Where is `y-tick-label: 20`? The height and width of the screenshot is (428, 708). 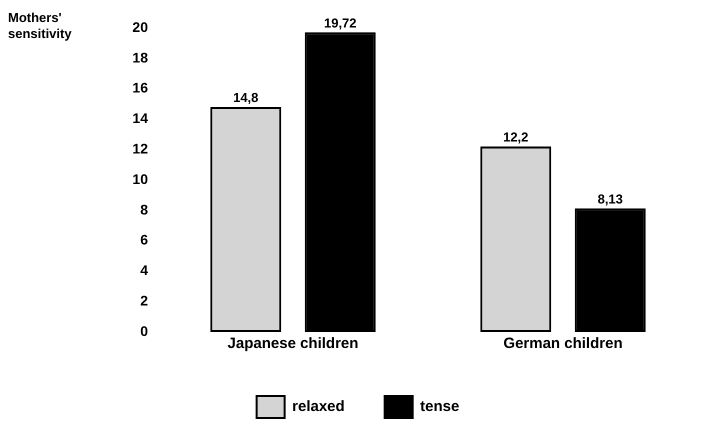 y-tick-label: 20 is located at coordinates (140, 26).